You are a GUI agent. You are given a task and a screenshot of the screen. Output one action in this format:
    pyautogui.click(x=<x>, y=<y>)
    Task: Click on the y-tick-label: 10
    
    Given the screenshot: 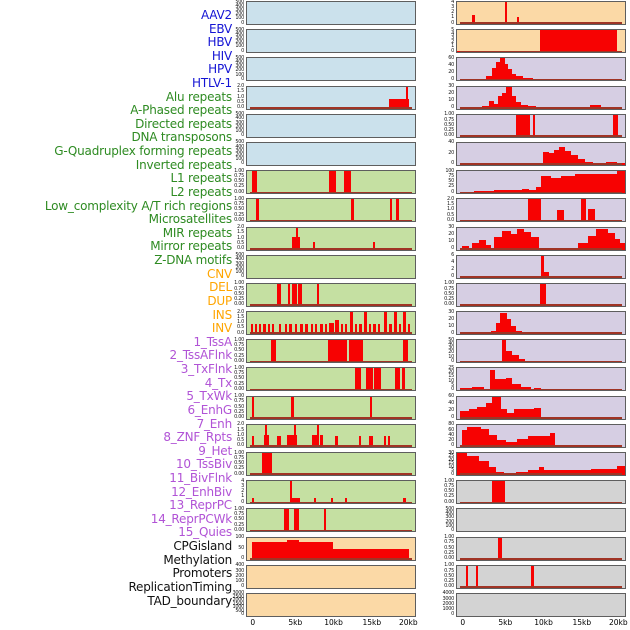 What is the action you would take?
    pyautogui.click(x=451, y=466)
    